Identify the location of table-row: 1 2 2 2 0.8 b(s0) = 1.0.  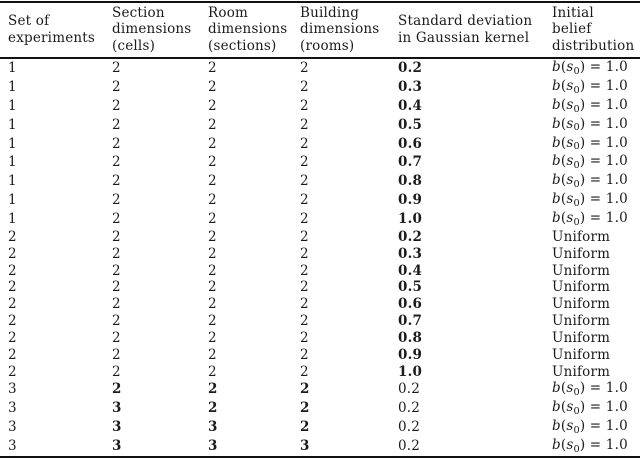
(320, 181).